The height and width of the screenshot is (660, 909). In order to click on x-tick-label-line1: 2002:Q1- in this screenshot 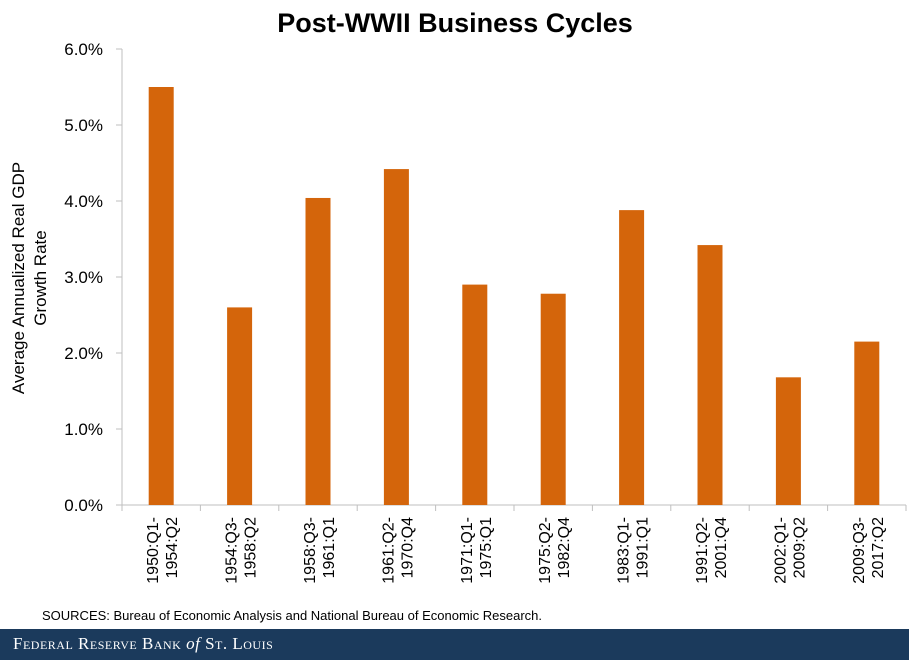, I will do `click(780, 550)`.